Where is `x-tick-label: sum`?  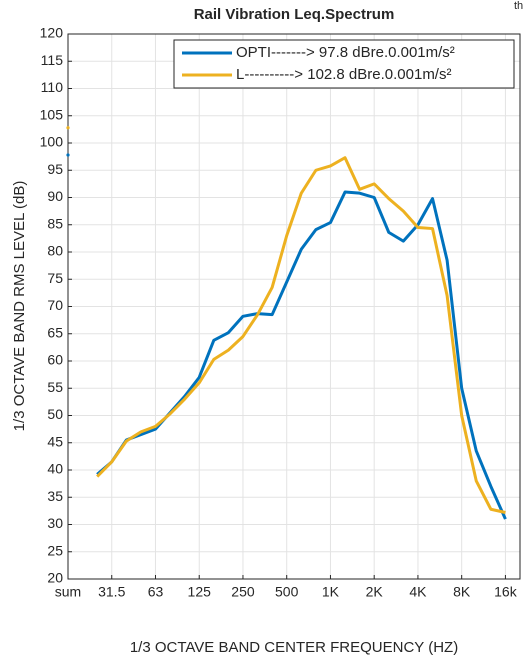
x-tick-label: sum is located at coordinates (68, 592).